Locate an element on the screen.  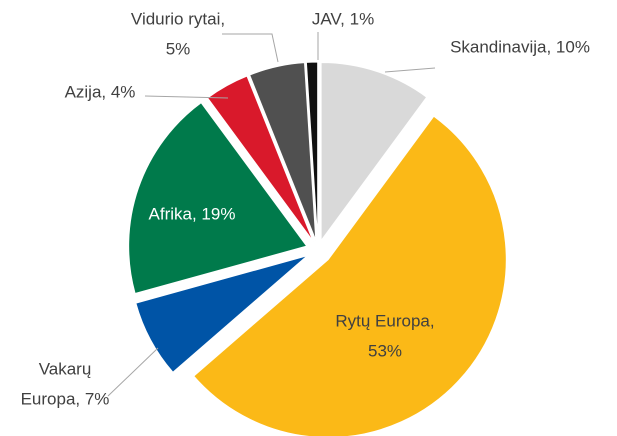
data-label: Vakarų is located at coordinates (65, 368).